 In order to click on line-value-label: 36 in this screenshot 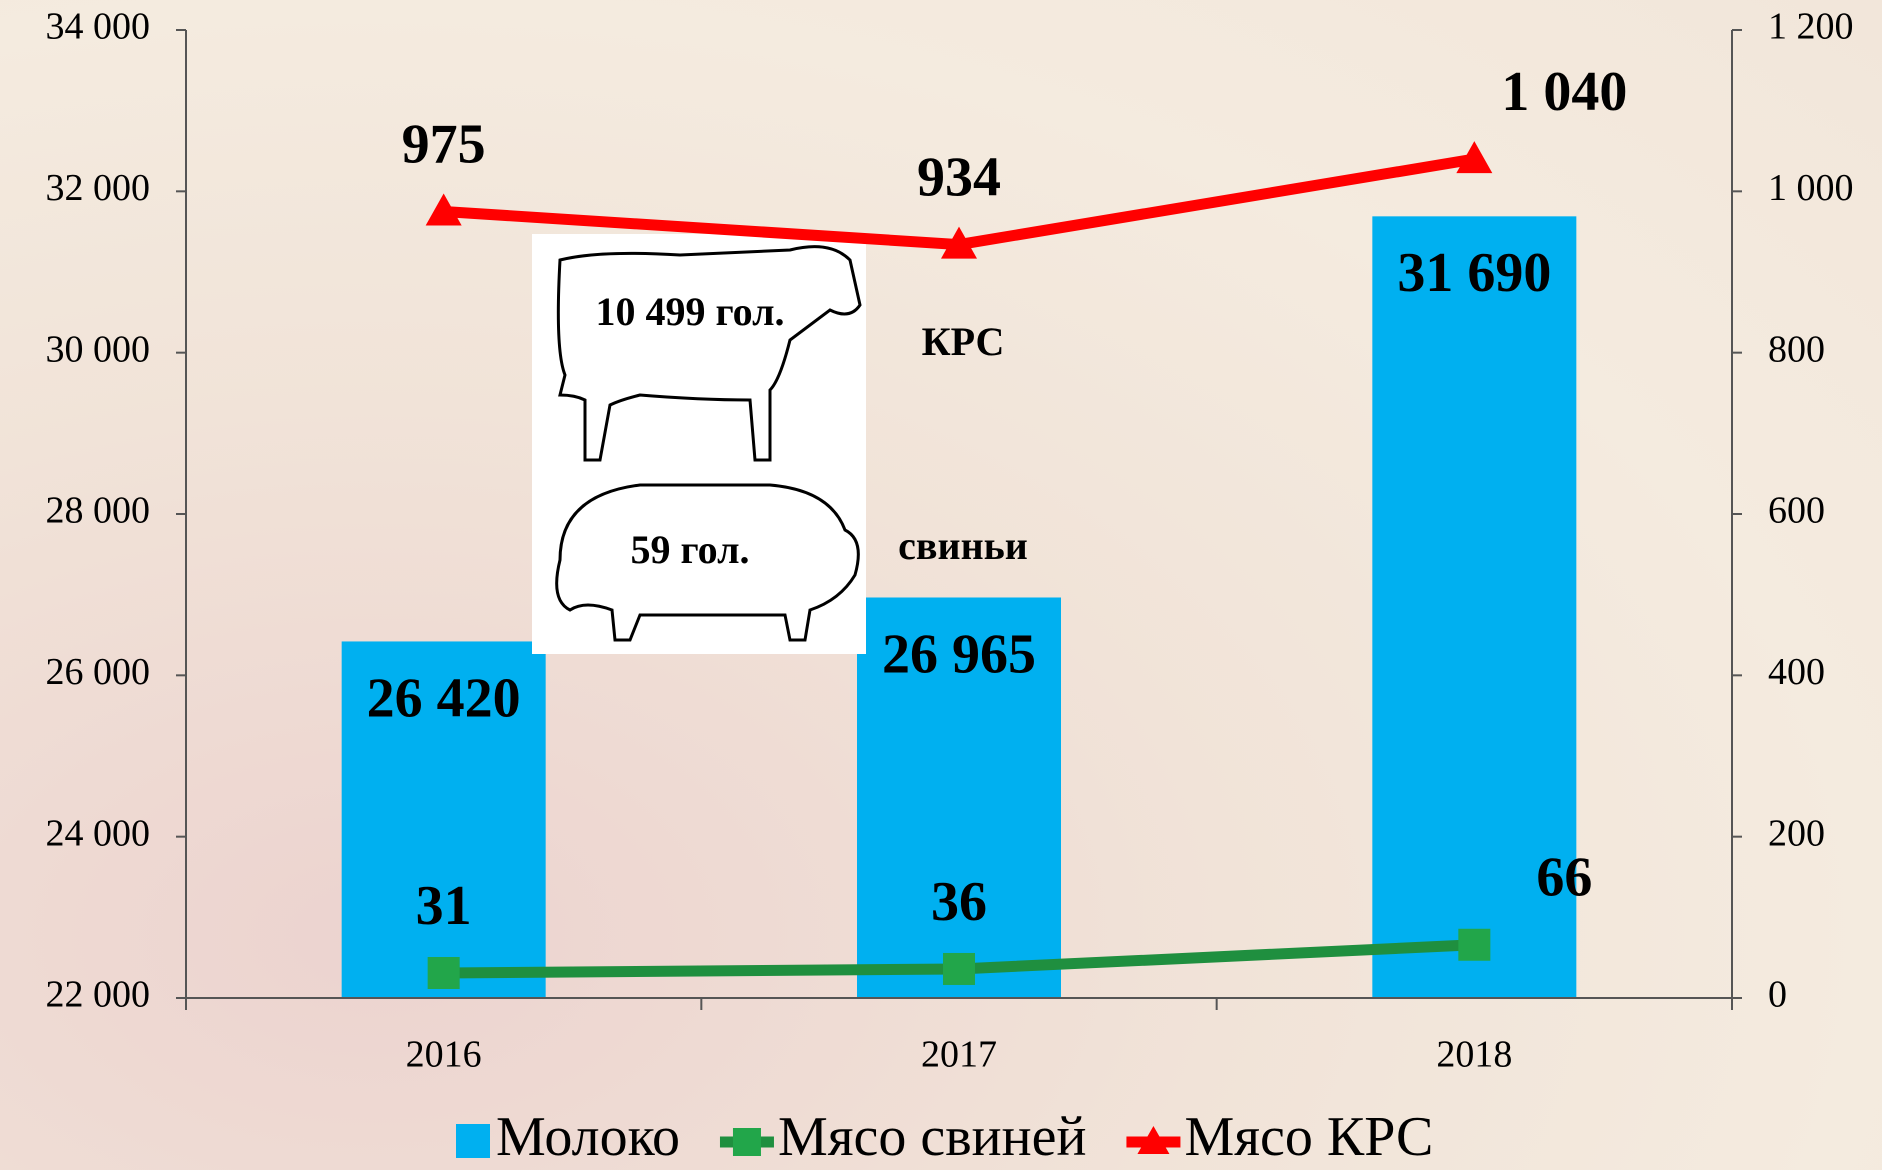, I will do `click(959, 902)`.